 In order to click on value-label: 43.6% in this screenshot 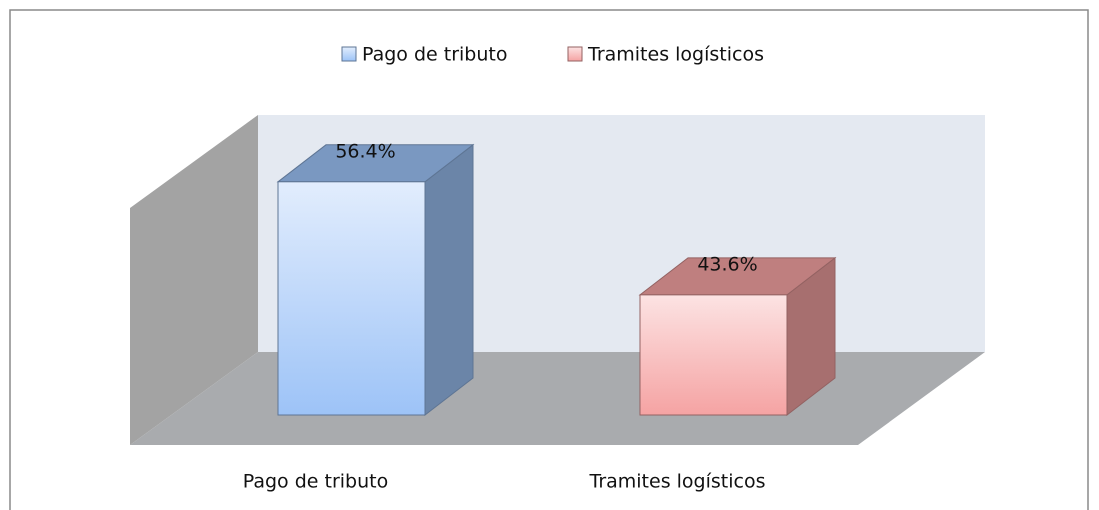, I will do `click(727, 264)`.